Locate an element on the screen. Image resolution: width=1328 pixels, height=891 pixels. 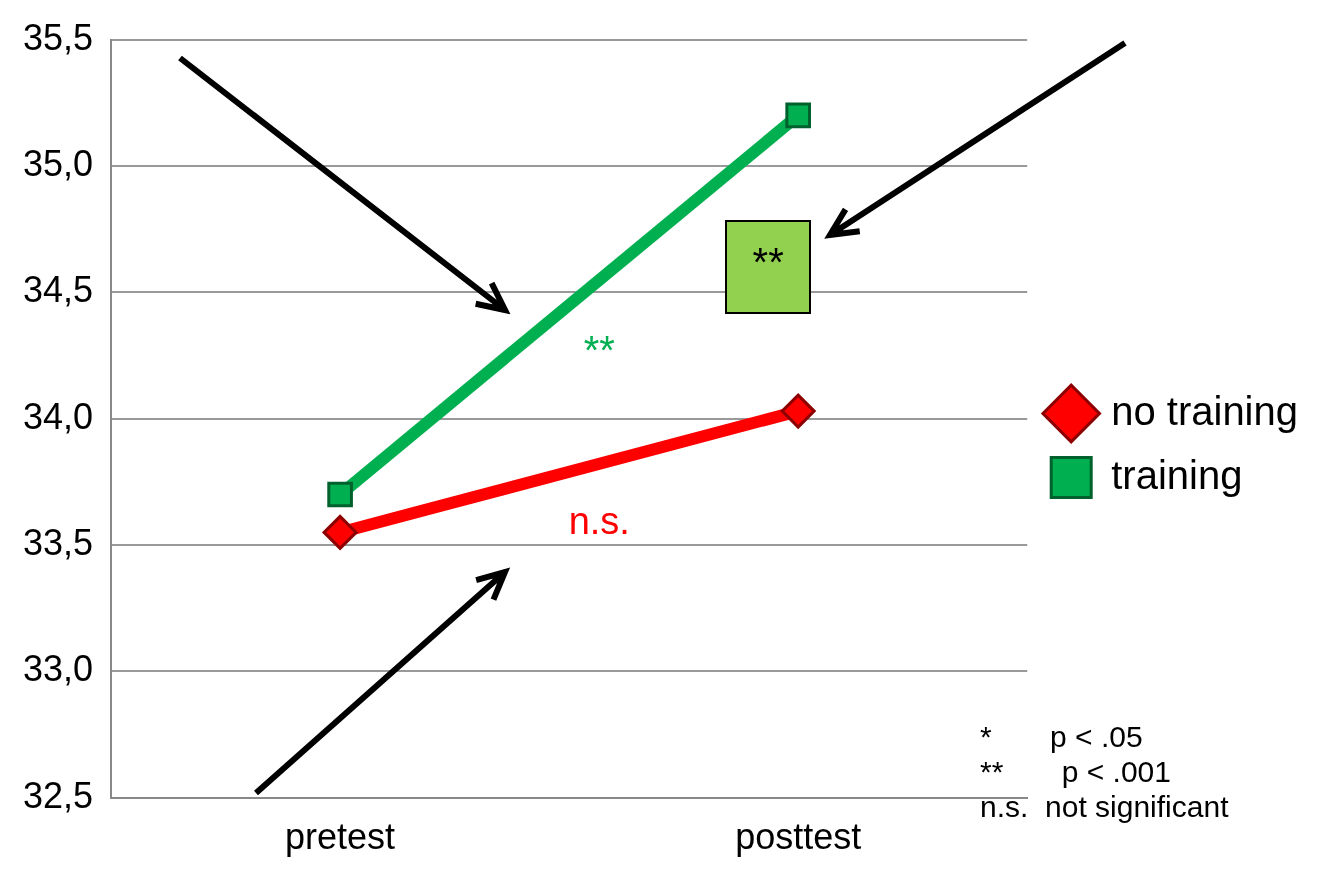
y-tick-label: 35,0 is located at coordinates (58, 163).